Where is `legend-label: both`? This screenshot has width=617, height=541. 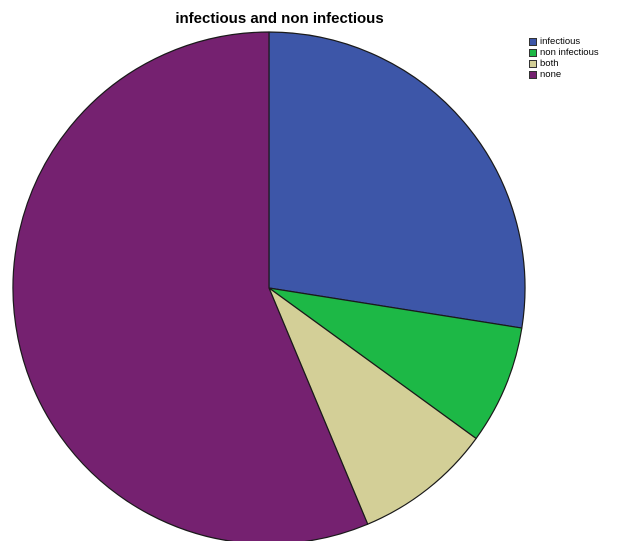
legend-label: both is located at coordinates (549, 63).